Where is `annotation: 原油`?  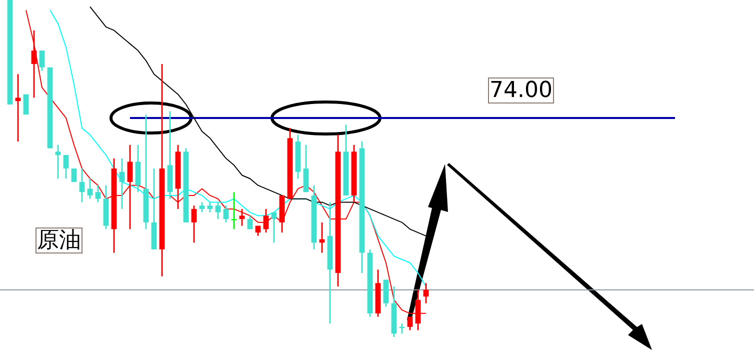
annotation: 原油 is located at coordinates (59, 241).